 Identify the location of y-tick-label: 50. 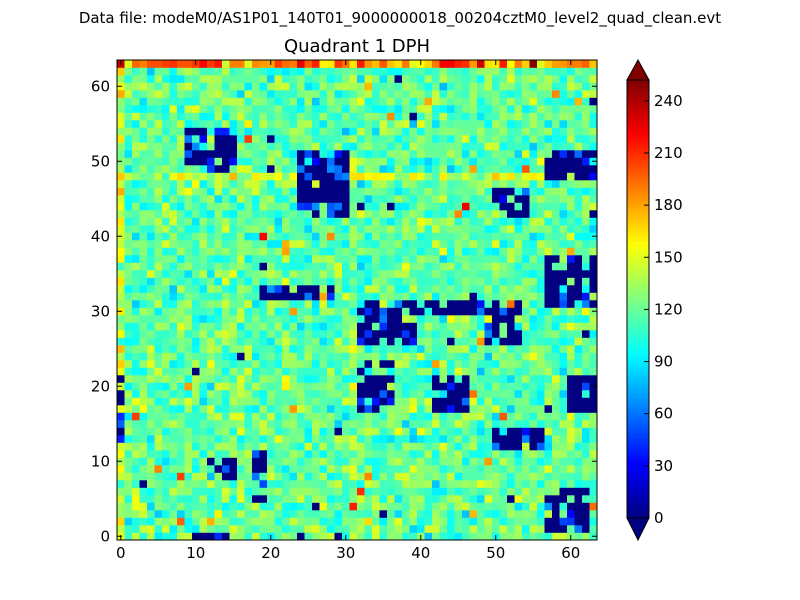
(100, 161).